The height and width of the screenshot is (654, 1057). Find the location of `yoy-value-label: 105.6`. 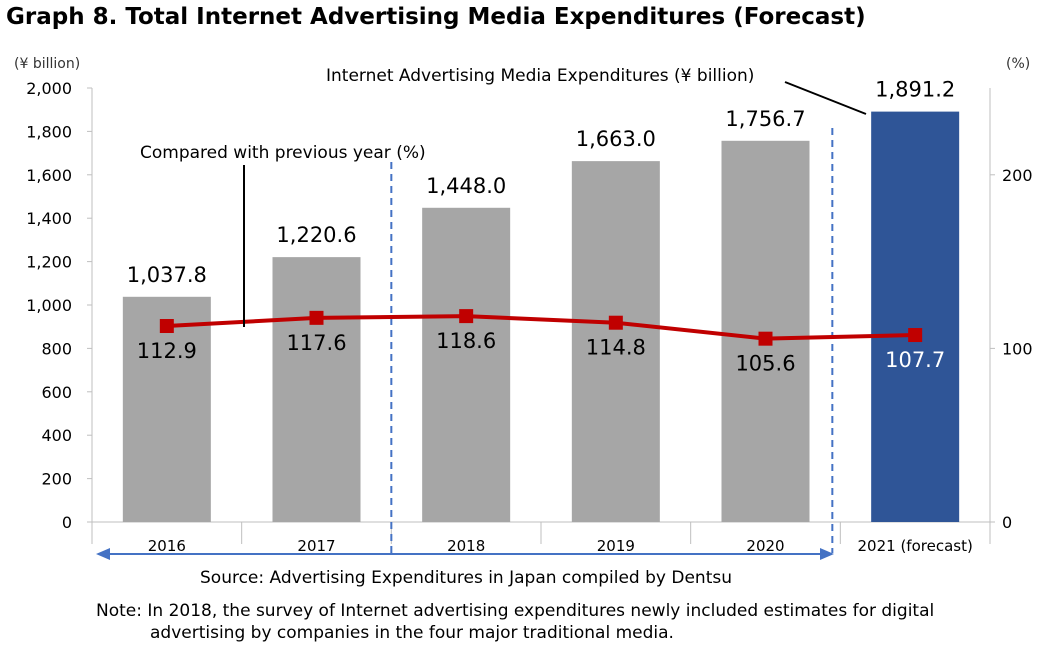

yoy-value-label: 105.6 is located at coordinates (765, 364).